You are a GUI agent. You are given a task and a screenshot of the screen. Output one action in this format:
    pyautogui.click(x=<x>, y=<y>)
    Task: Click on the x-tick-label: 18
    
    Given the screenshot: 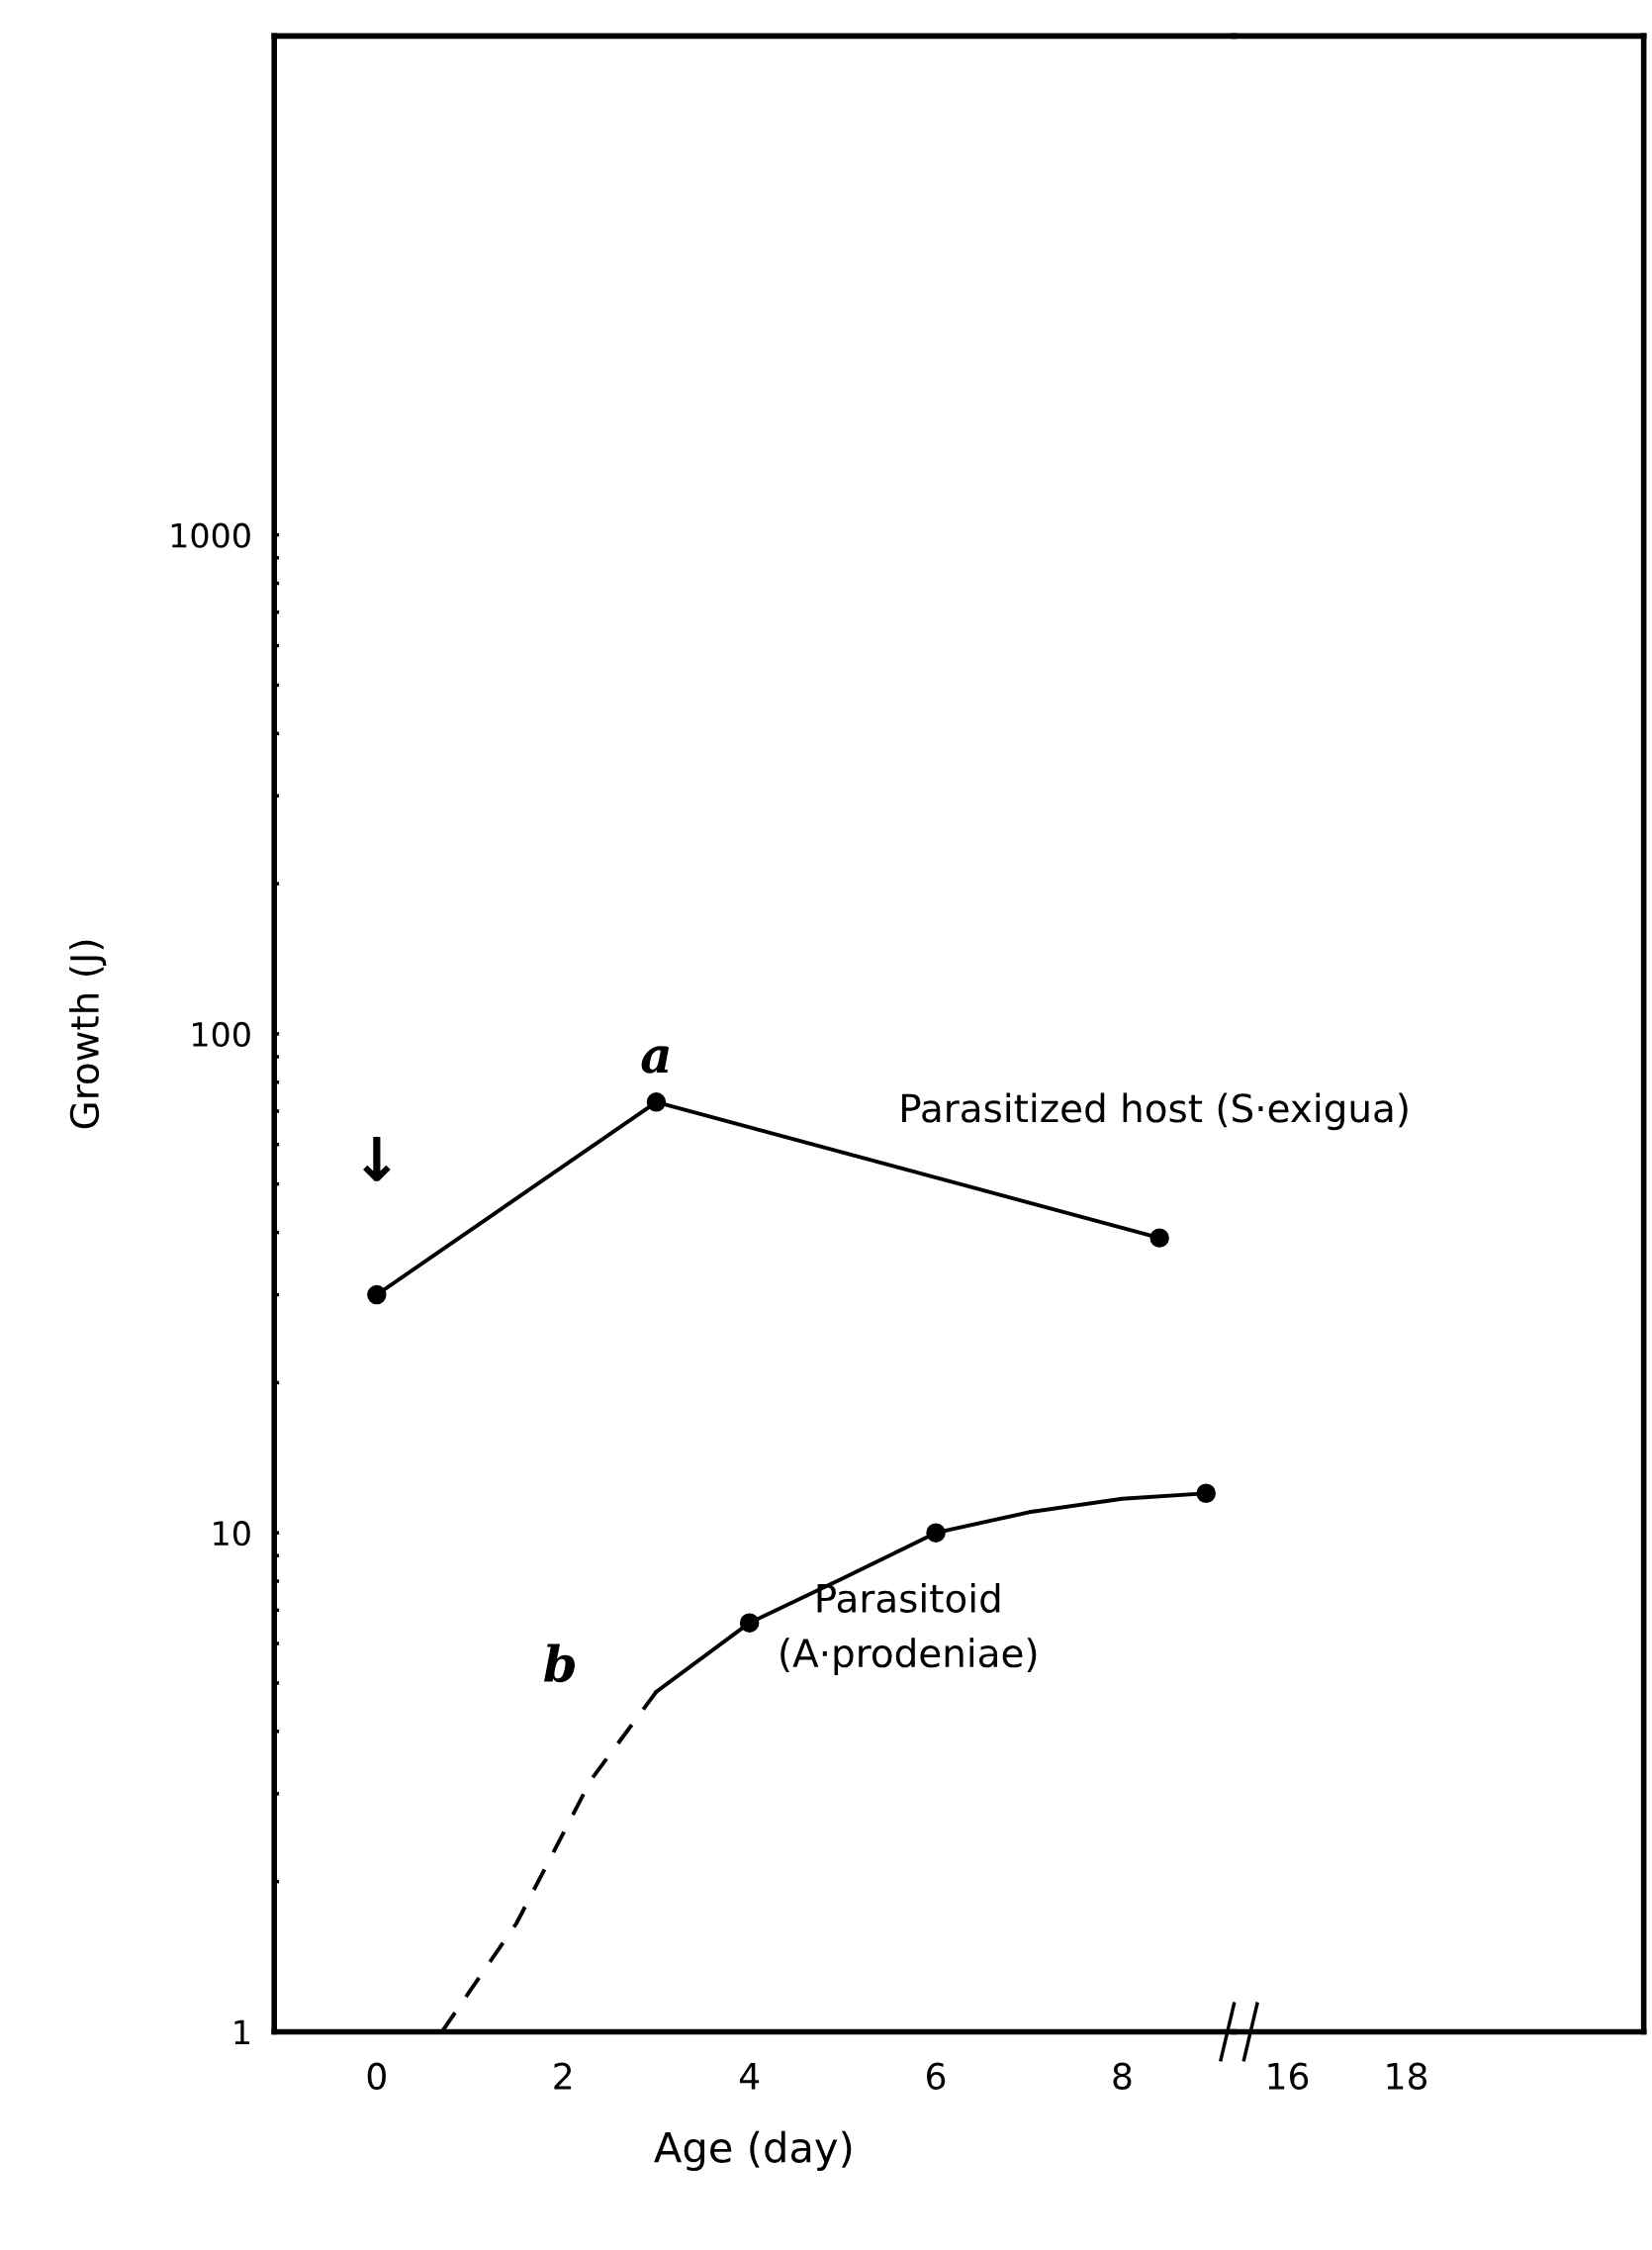 What is the action you would take?
    pyautogui.click(x=1407, y=2076)
    